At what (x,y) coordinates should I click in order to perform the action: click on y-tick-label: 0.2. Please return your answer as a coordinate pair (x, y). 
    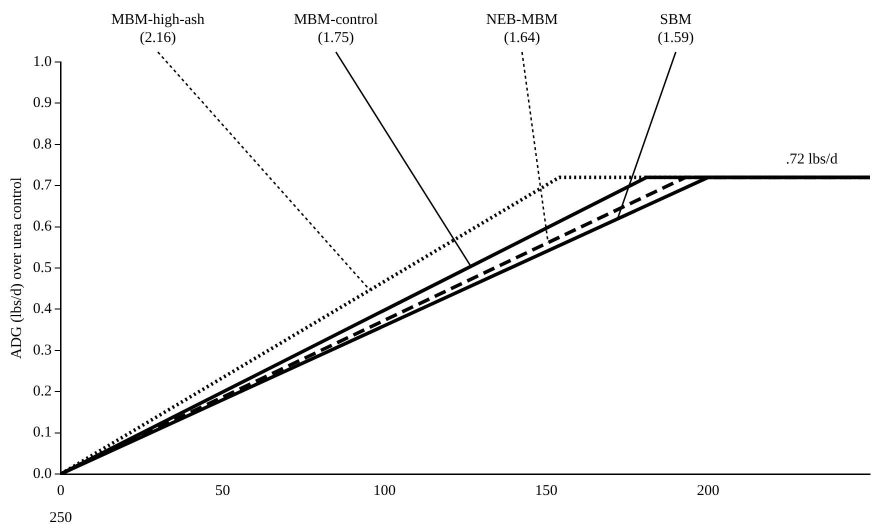
    Looking at the image, I should click on (42, 392).